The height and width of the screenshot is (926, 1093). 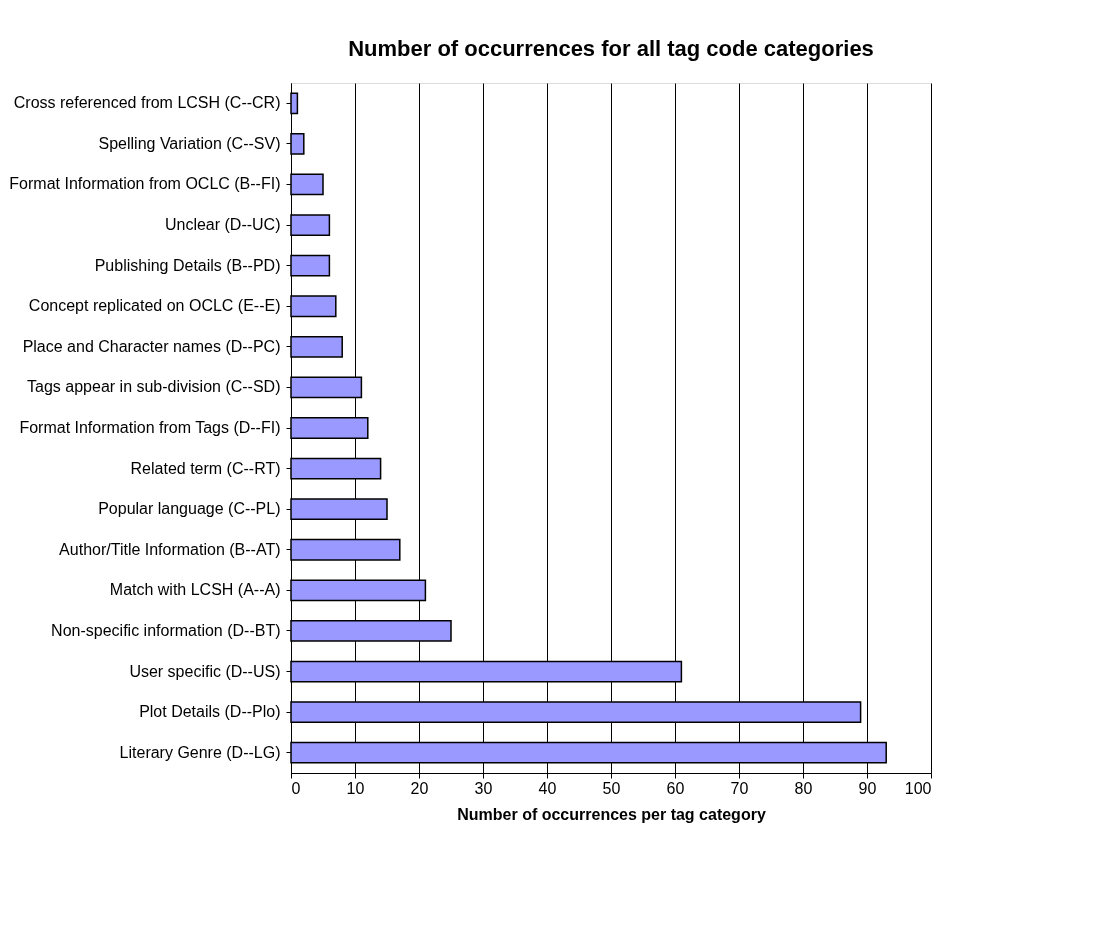 What do you see at coordinates (803, 788) in the screenshot?
I see `x-tick-label: 80` at bounding box center [803, 788].